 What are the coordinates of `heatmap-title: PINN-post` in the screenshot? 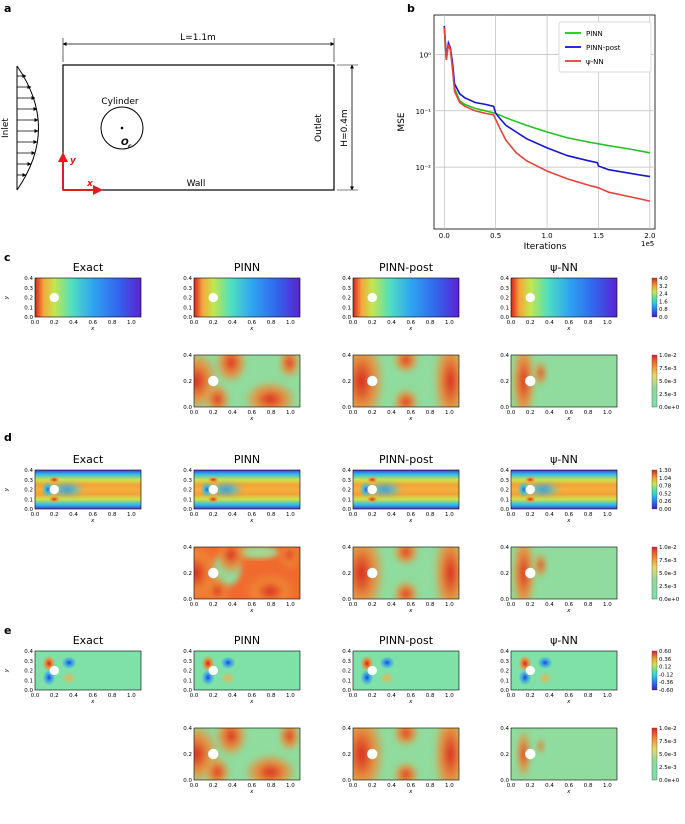 It's located at (406, 459).